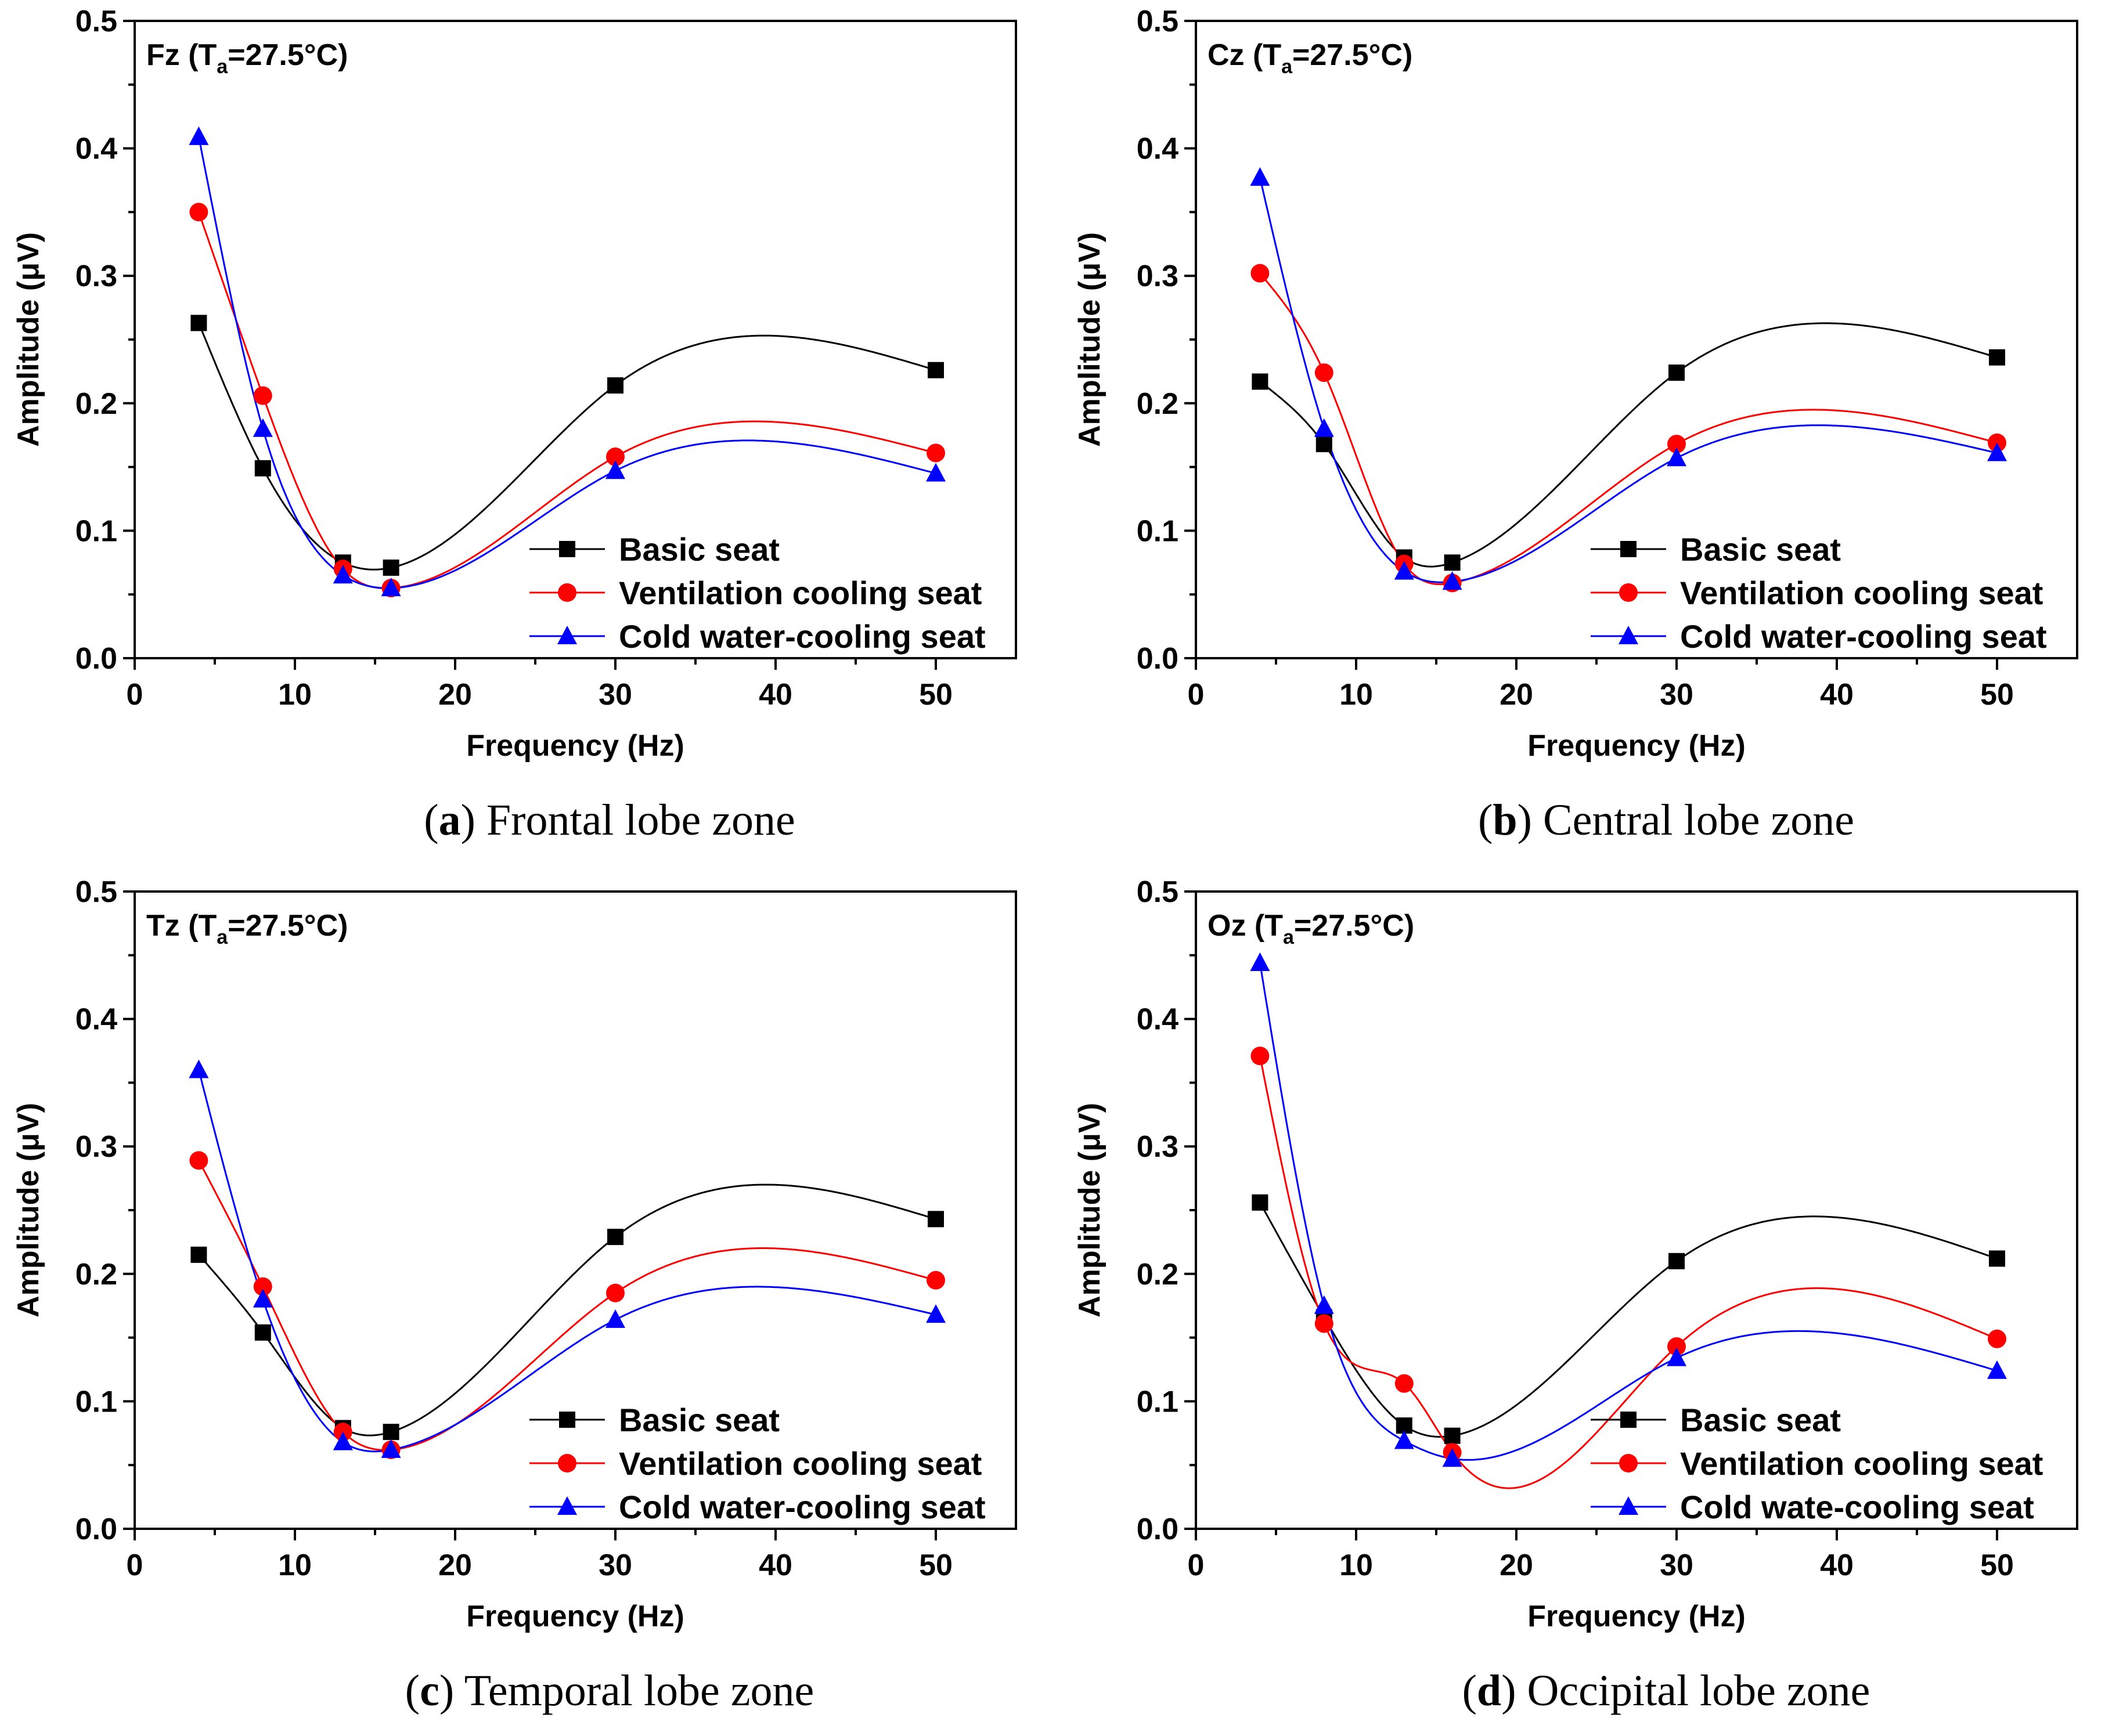  What do you see at coordinates (1158, 1147) in the screenshot?
I see `y-tick-label: 0.3` at bounding box center [1158, 1147].